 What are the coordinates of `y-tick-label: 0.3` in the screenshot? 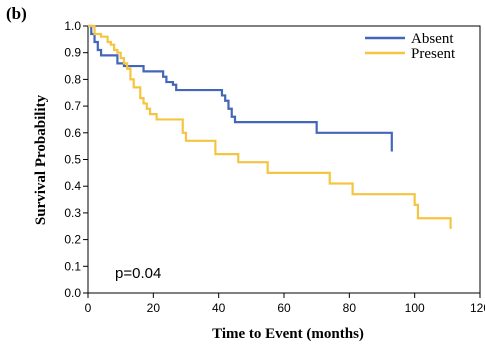 It's located at (72, 213).